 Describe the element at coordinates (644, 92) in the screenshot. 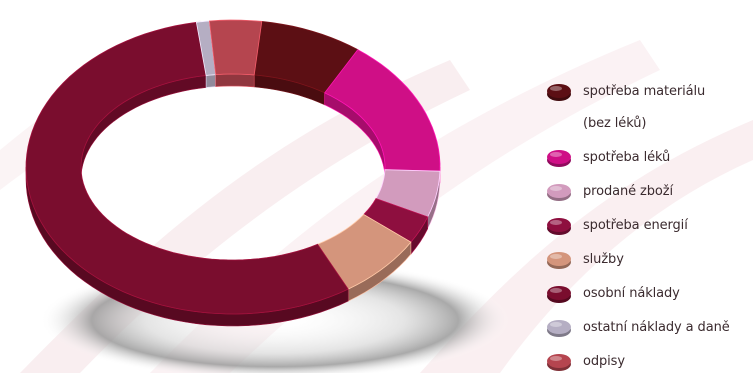

I see `legend-label: spotřeba materiálu` at that location.